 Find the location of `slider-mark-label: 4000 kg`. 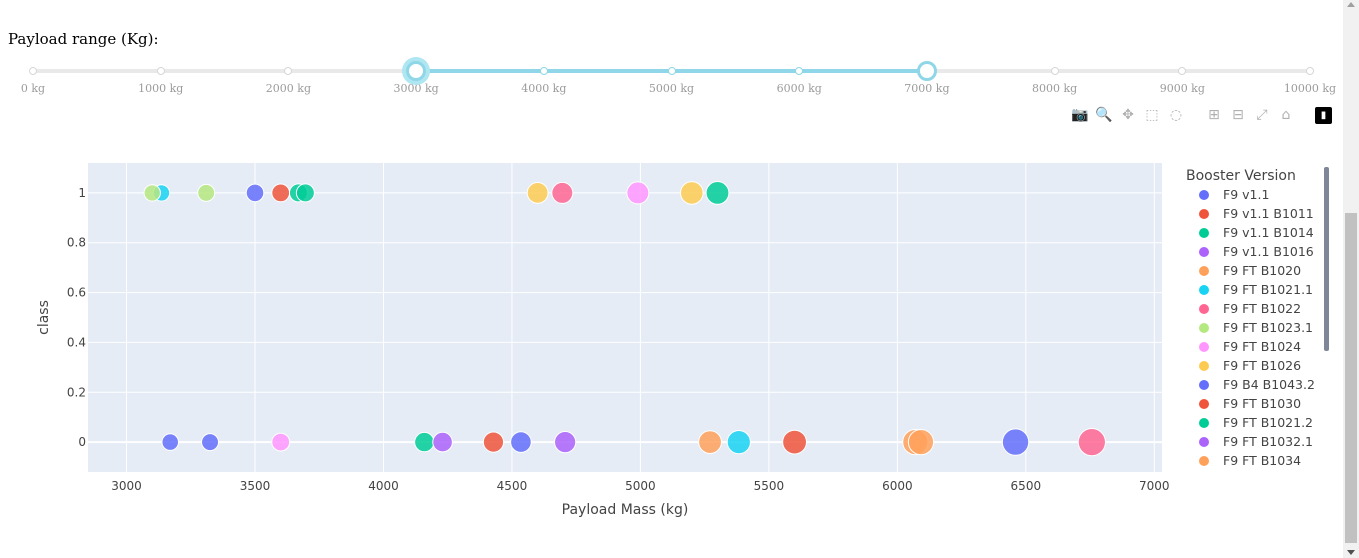

slider-mark-label: 4000 kg is located at coordinates (544, 88).